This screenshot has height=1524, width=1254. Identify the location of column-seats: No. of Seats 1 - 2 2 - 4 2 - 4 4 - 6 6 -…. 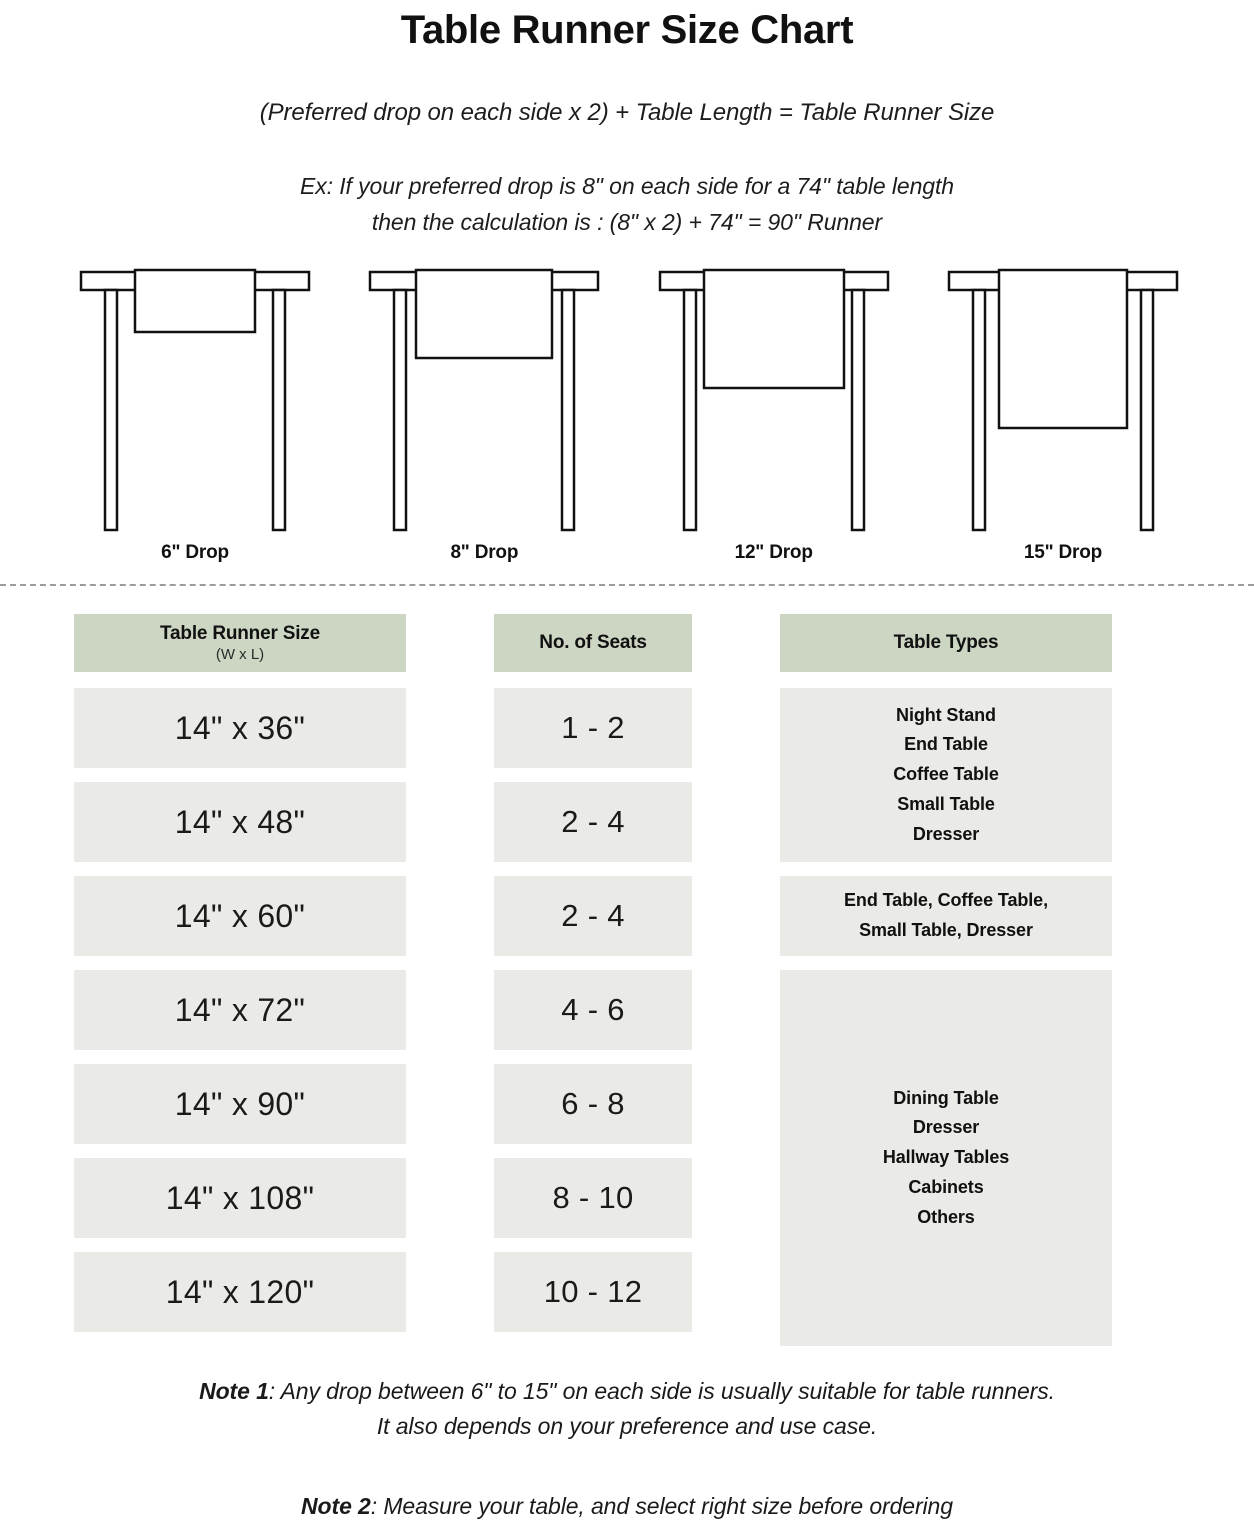
(593, 980).